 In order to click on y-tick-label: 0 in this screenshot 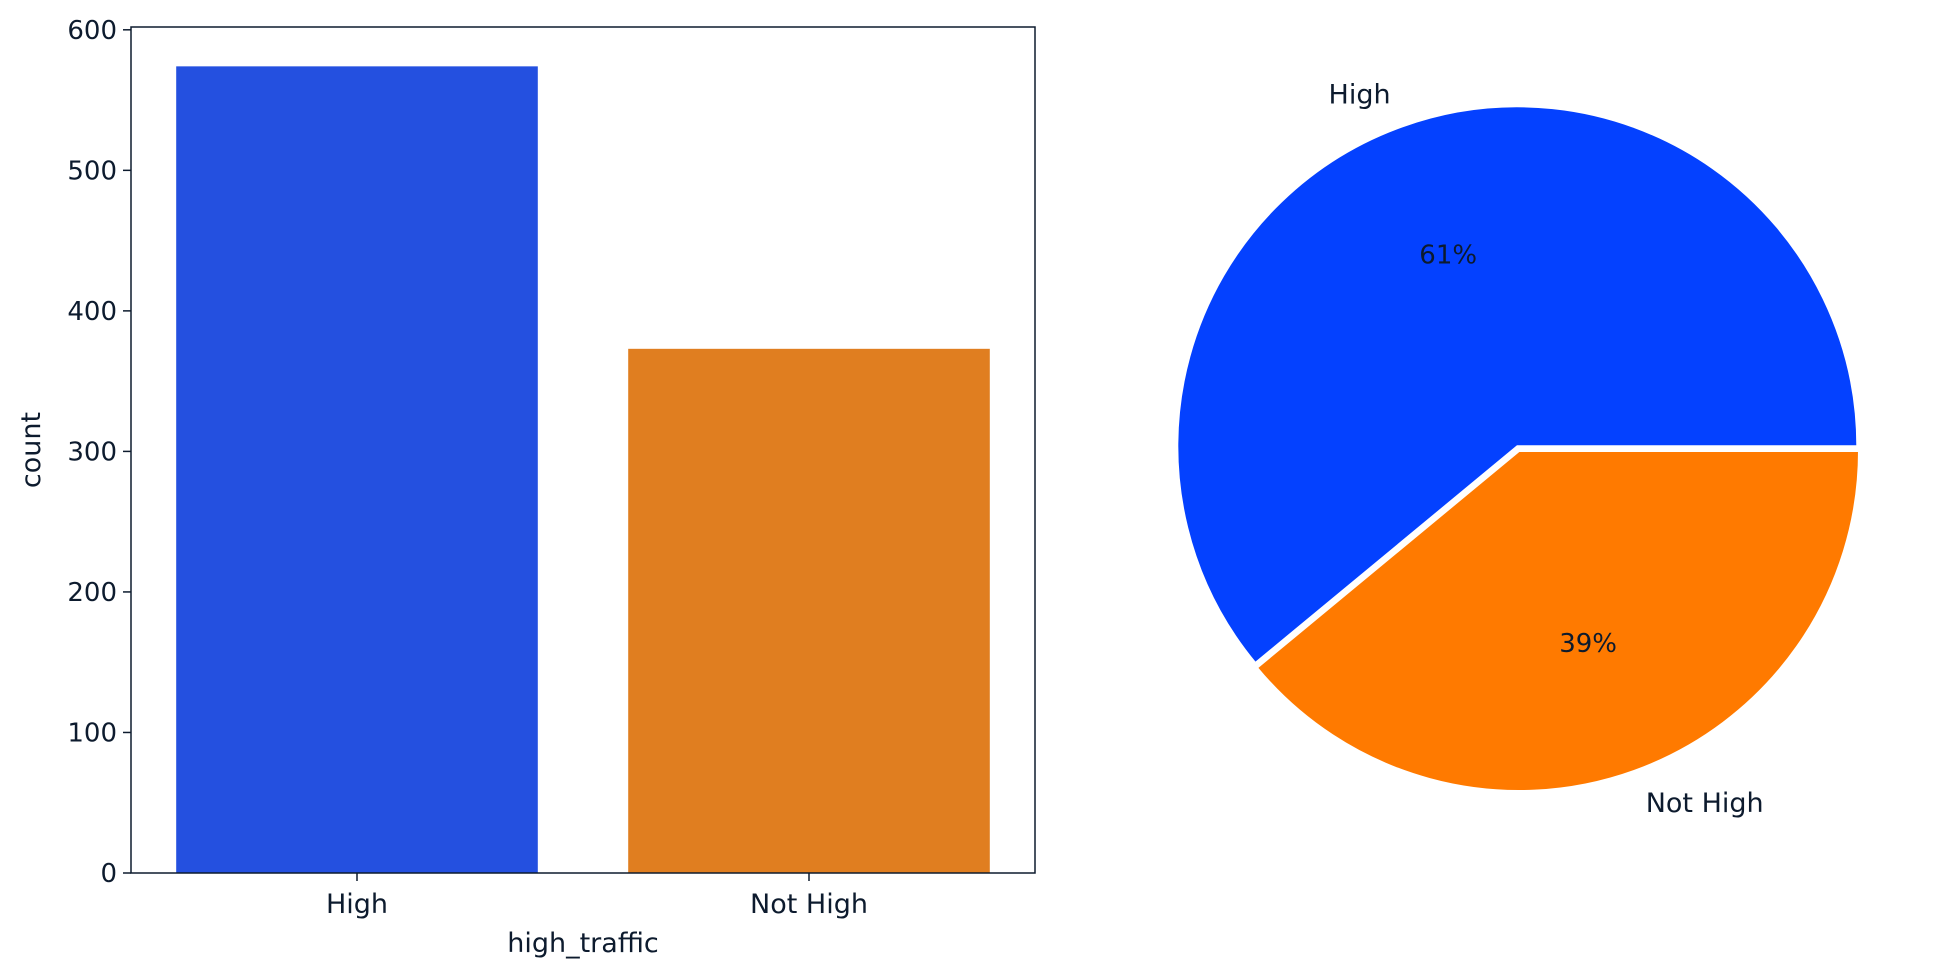, I will do `click(108, 874)`.